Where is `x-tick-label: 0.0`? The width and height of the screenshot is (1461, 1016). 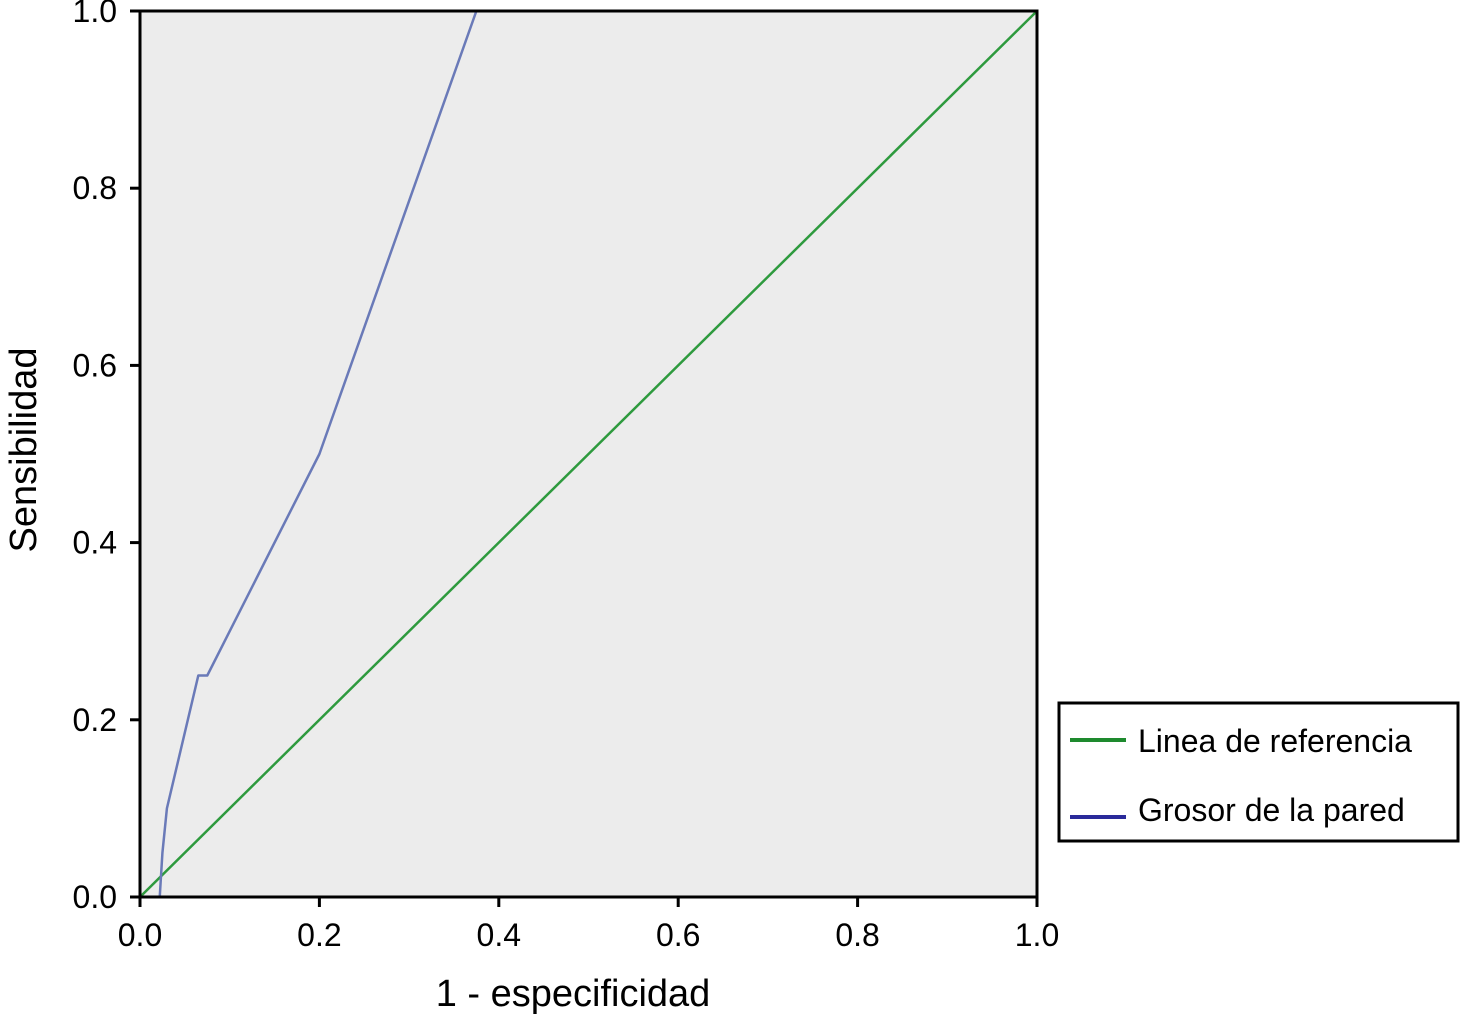
x-tick-label: 0.0 is located at coordinates (140, 935).